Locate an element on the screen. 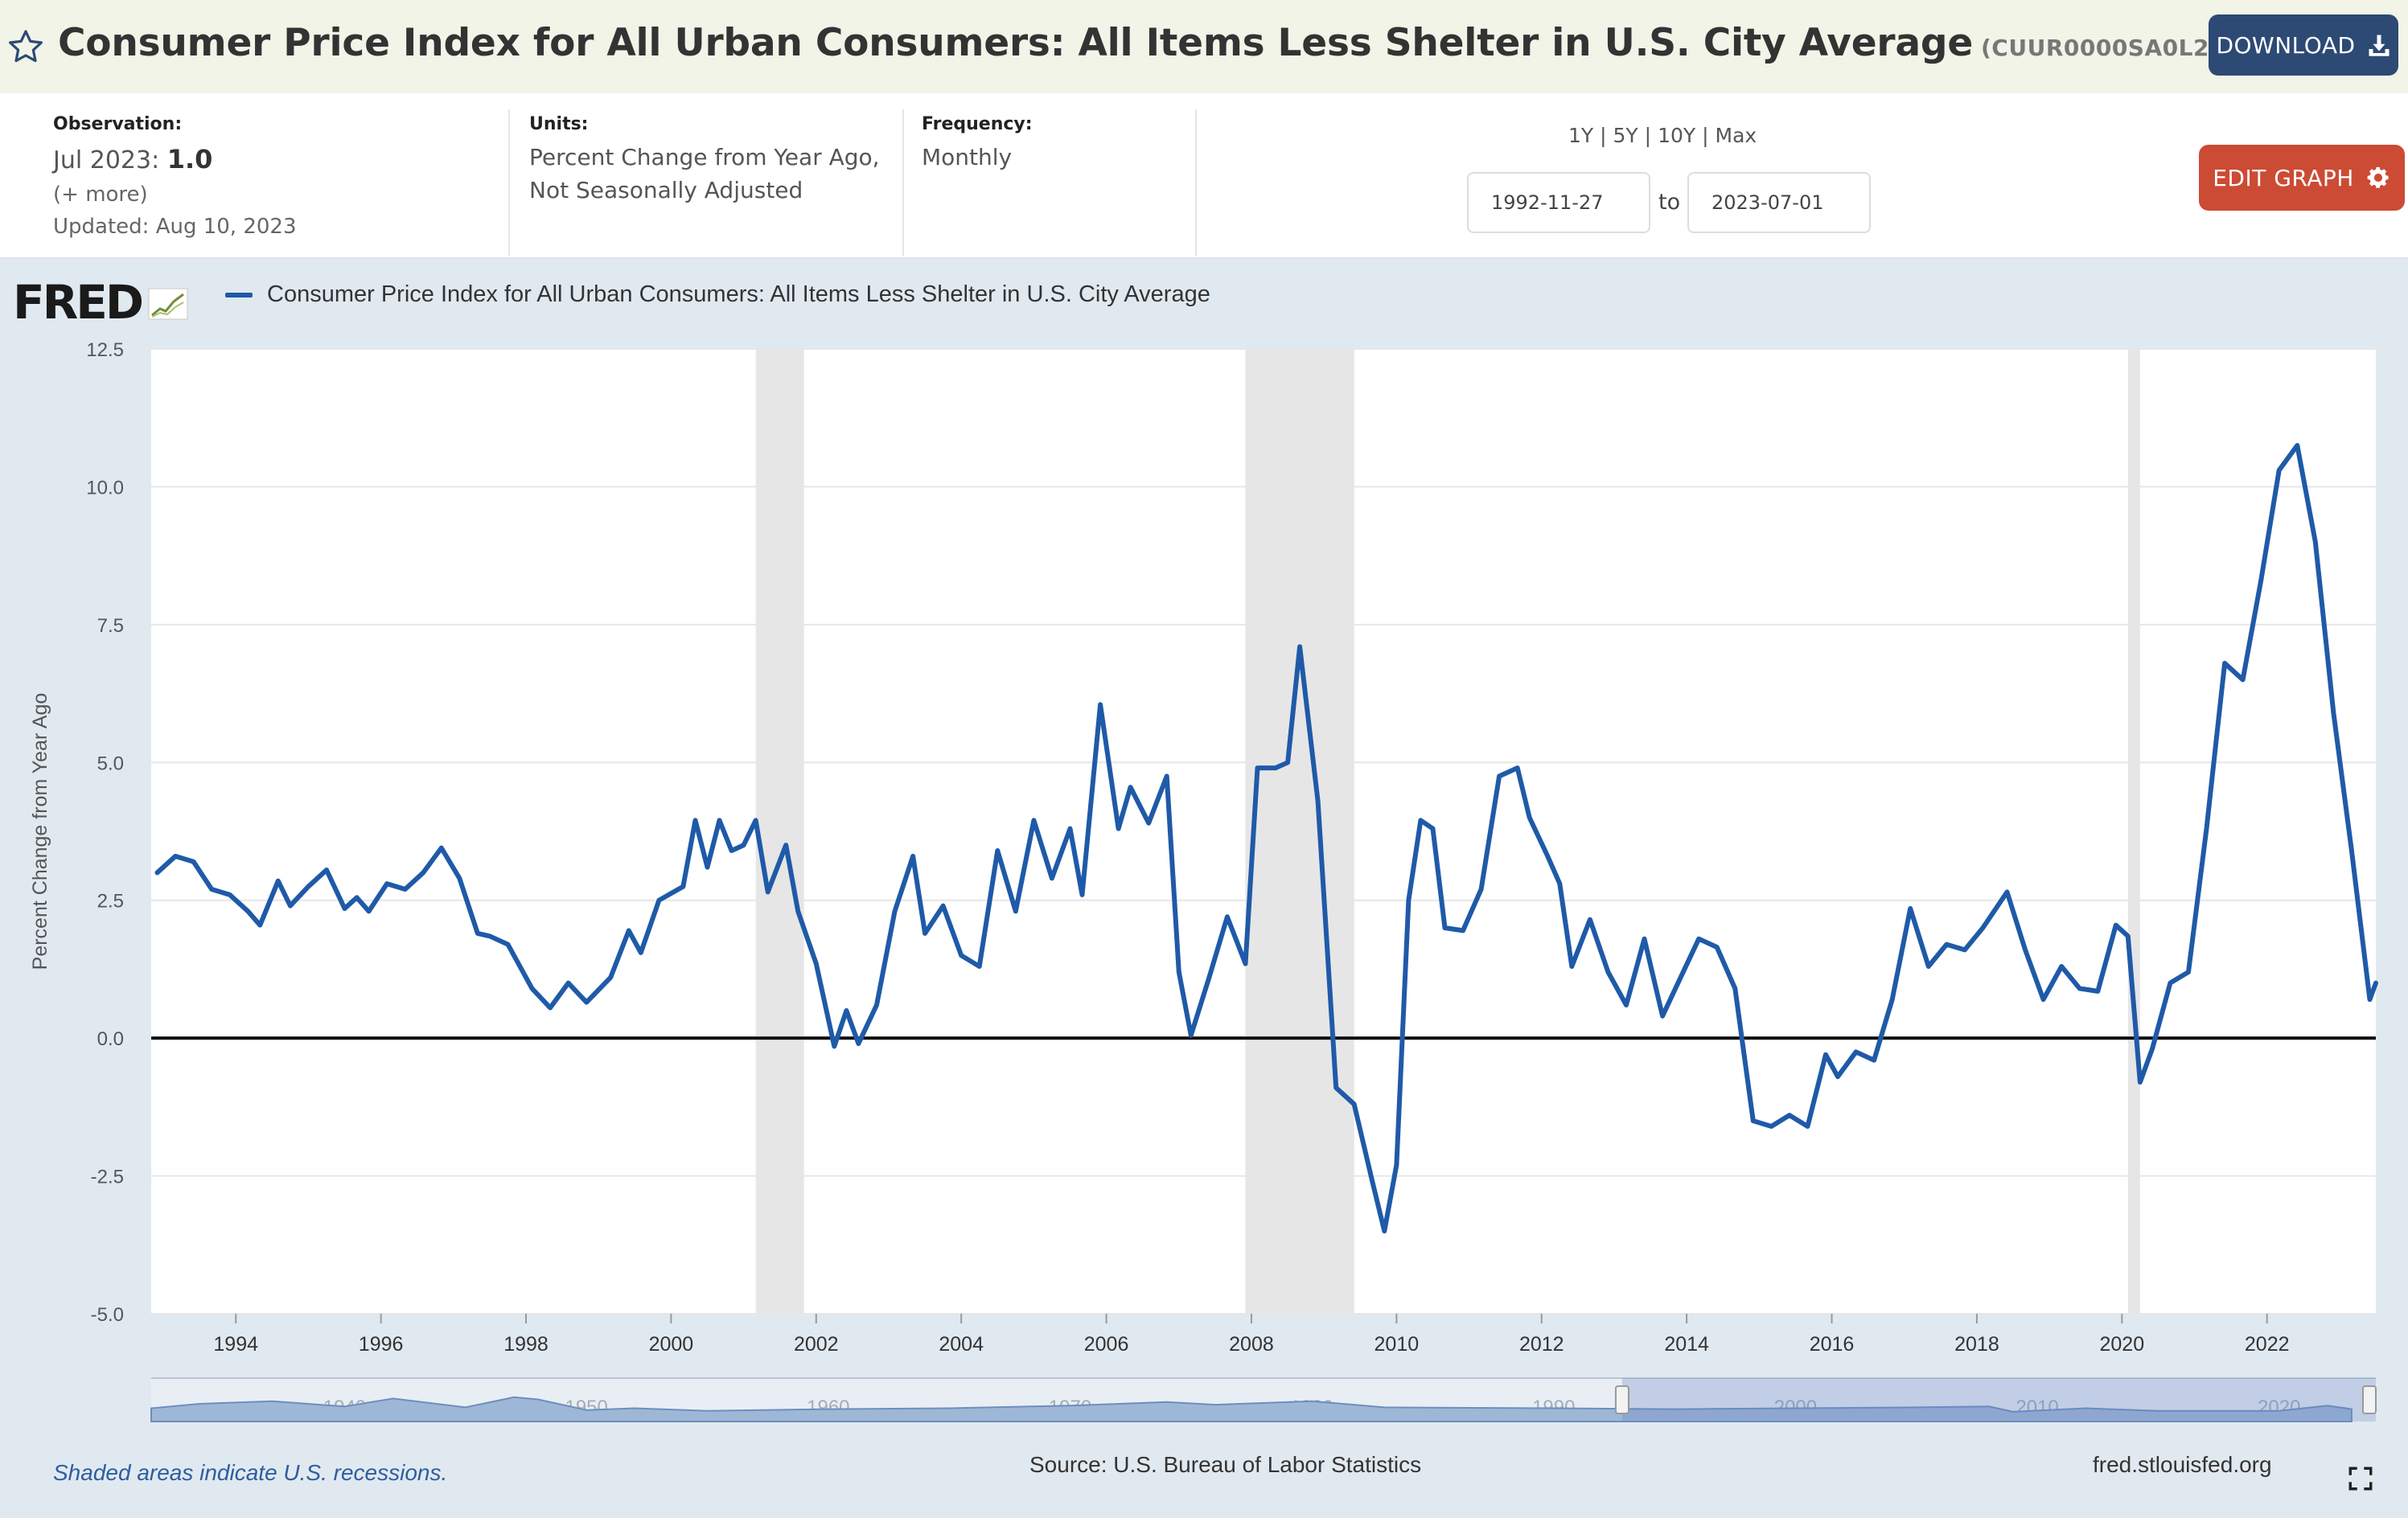 The image size is (2408, 1518). x-tick-label: 2016 is located at coordinates (1832, 1345).